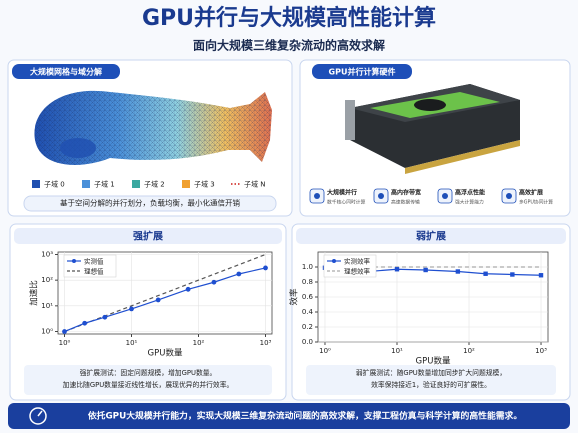 This screenshot has height=433, width=578. Describe the element at coordinates (357, 261) in the screenshot. I see `legend-label: 实测效率` at that location.